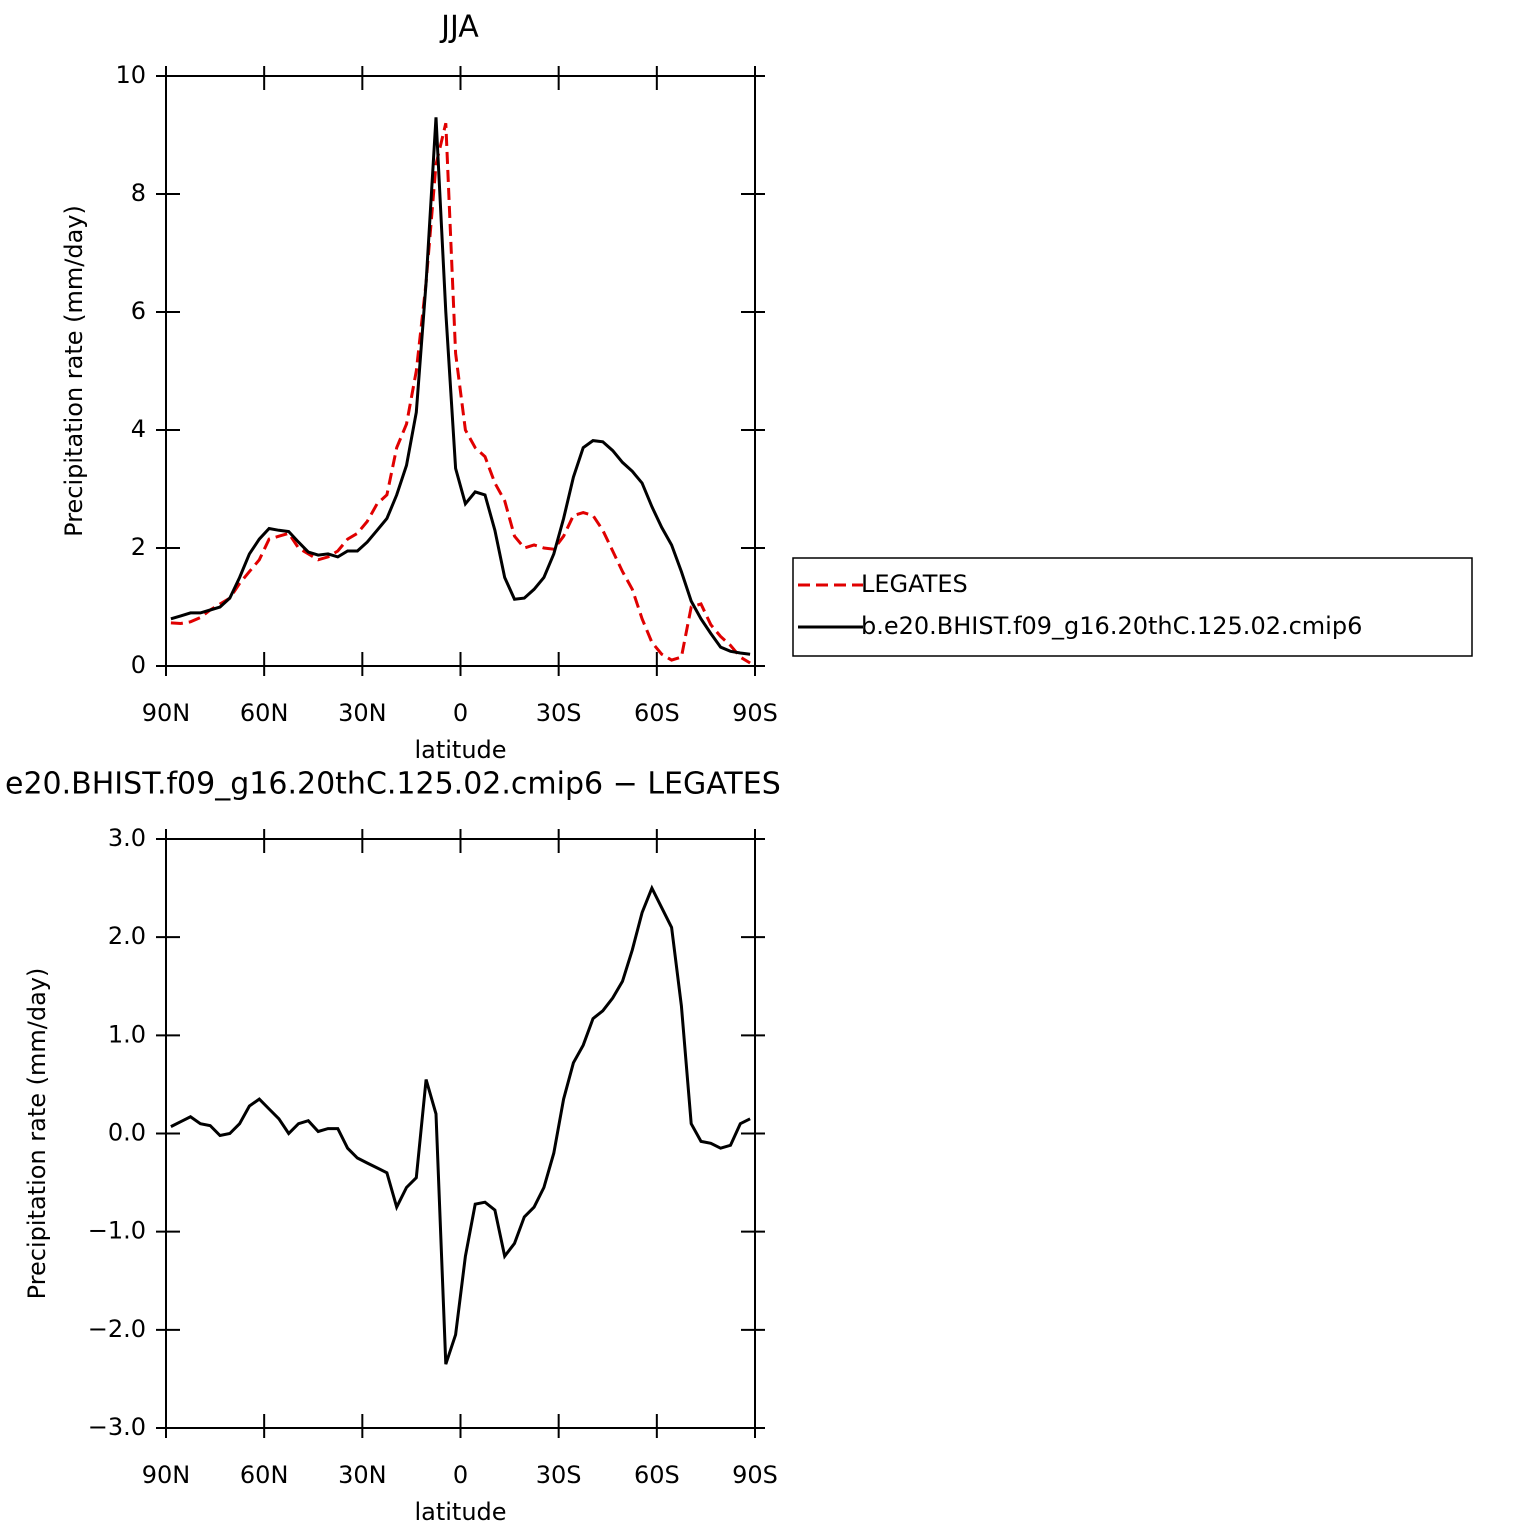  I want to click on chart-title: JJA, so click(459, 27).